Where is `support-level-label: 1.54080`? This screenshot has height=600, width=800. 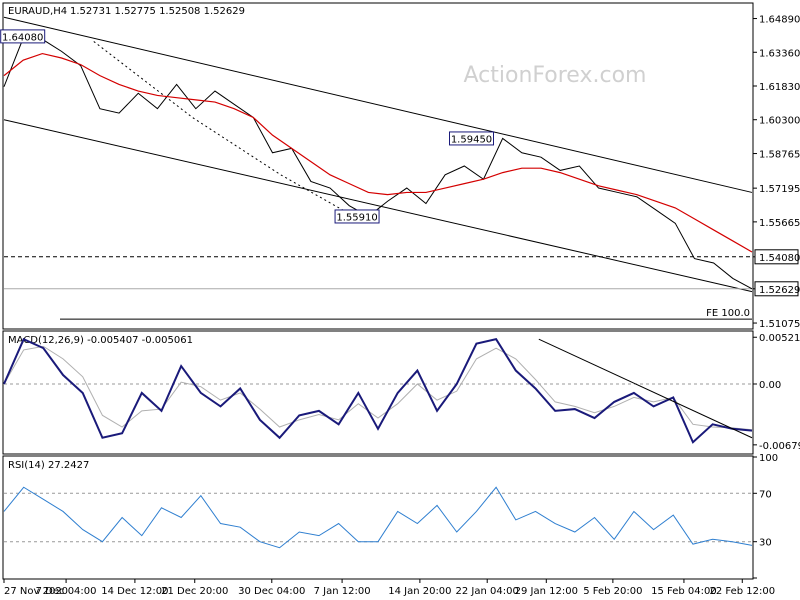
support-level-label: 1.54080 is located at coordinates (779, 258).